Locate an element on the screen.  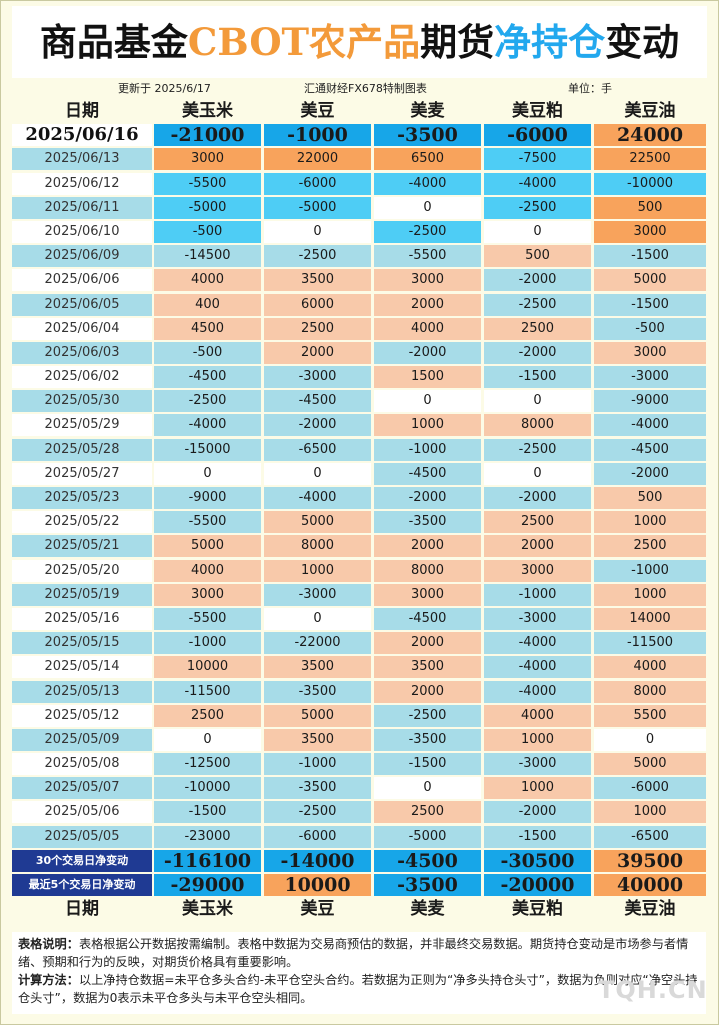
date-cell: 2025/06/13 is located at coordinates (82, 159).